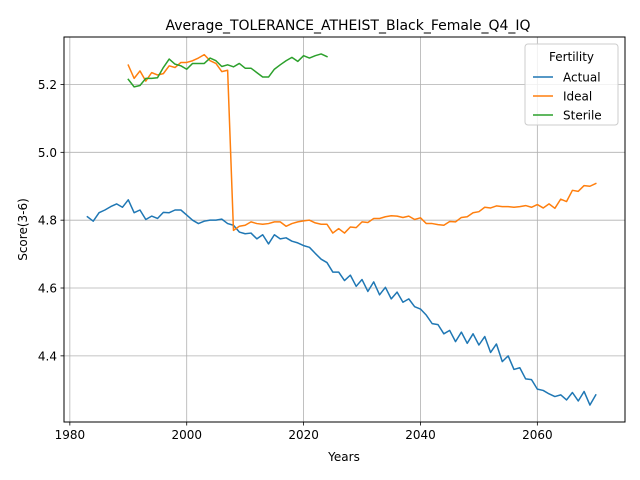 Image resolution: width=640 pixels, height=480 pixels. I want to click on y-tick-label: 5.2, so click(47, 85).